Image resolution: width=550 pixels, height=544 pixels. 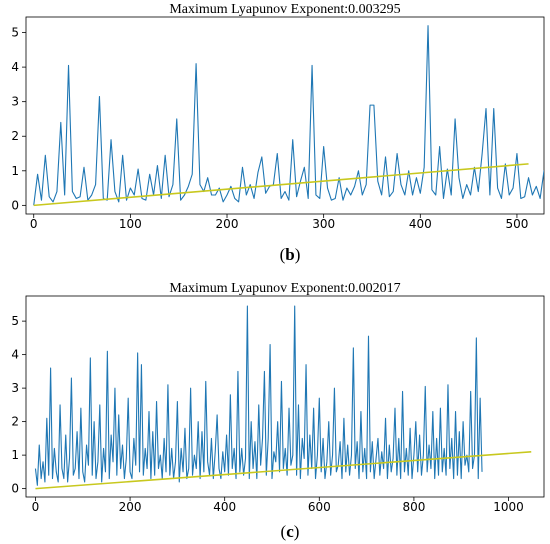 What do you see at coordinates (290, 531) in the screenshot?
I see `chart-caption: (c)` at bounding box center [290, 531].